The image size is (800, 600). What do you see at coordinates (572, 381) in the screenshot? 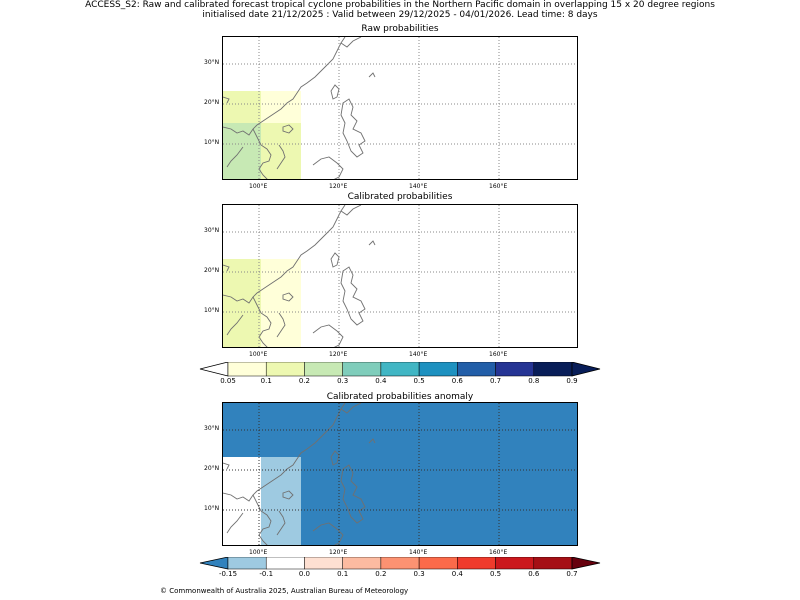
I see `colorbar-tick-label: 0.9` at bounding box center [572, 381].